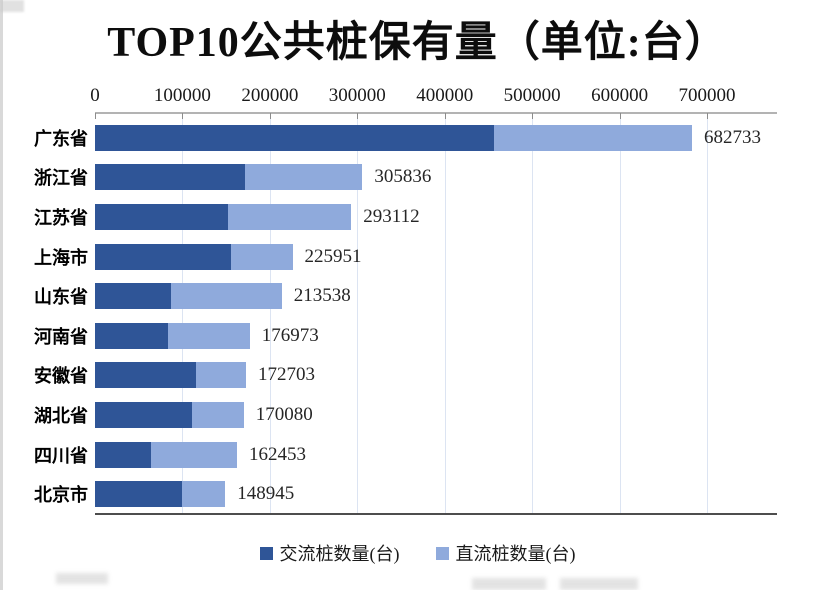 This screenshot has height=590, width=835. What do you see at coordinates (95, 95) in the screenshot?
I see `x-axis-tick-label: 0` at bounding box center [95, 95].